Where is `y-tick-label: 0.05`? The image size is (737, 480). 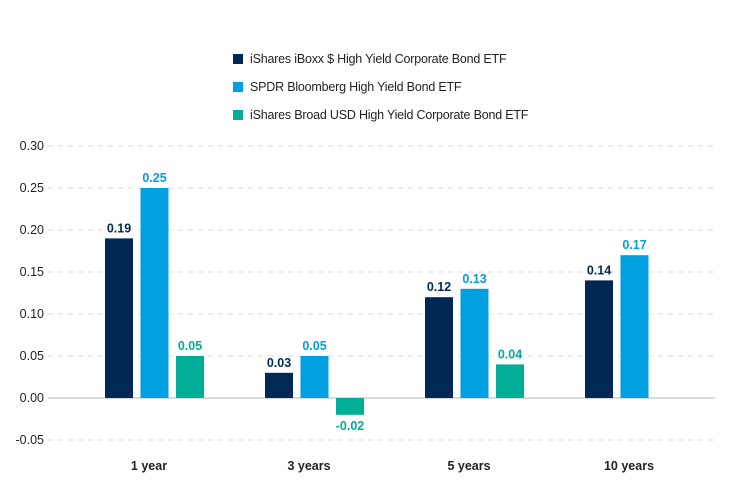 y-tick-label: 0.05 is located at coordinates (32, 356).